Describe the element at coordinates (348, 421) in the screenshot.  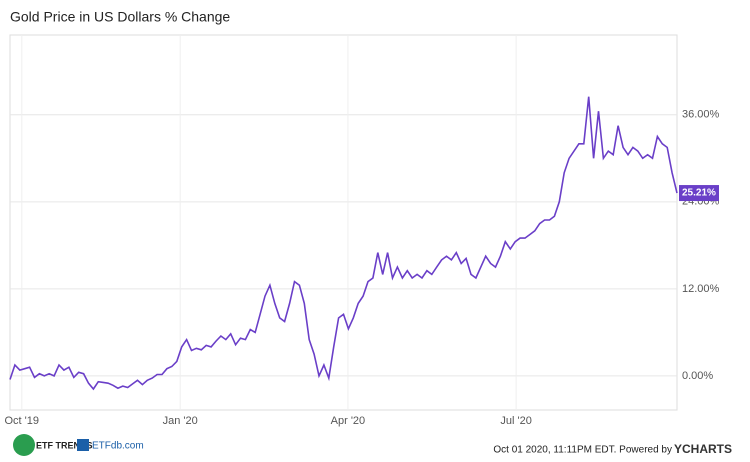
I see `x-tick-label: Apr '20` at that location.